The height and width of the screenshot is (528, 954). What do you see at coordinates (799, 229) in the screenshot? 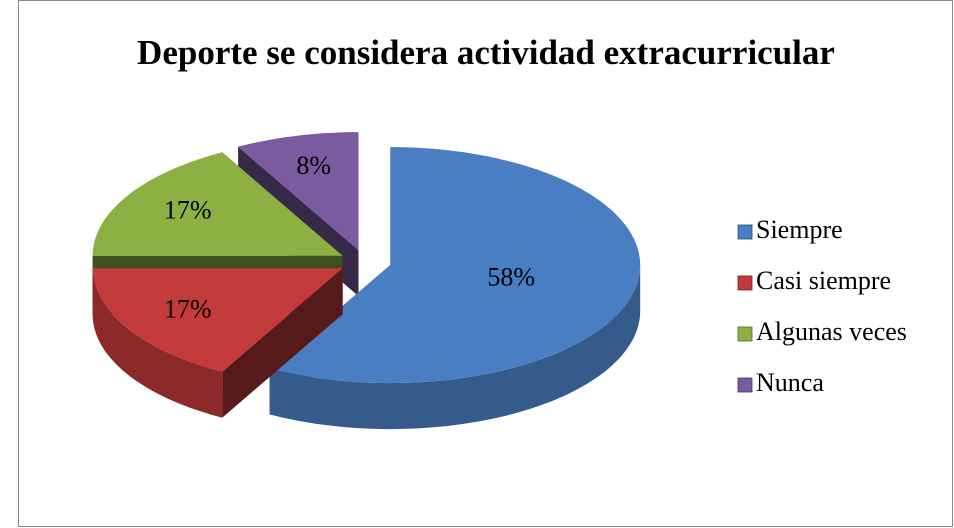
I see `legend-label: Siempre` at bounding box center [799, 229].